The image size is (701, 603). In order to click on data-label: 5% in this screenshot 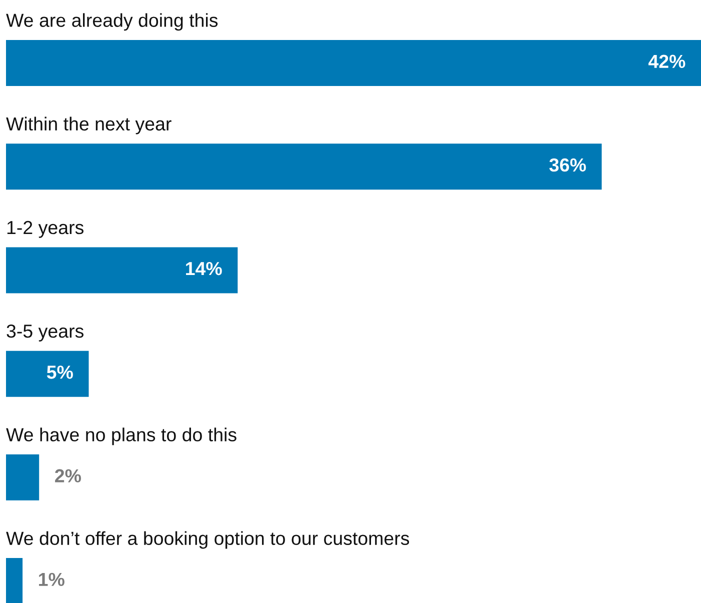, I will do `click(59, 372)`.